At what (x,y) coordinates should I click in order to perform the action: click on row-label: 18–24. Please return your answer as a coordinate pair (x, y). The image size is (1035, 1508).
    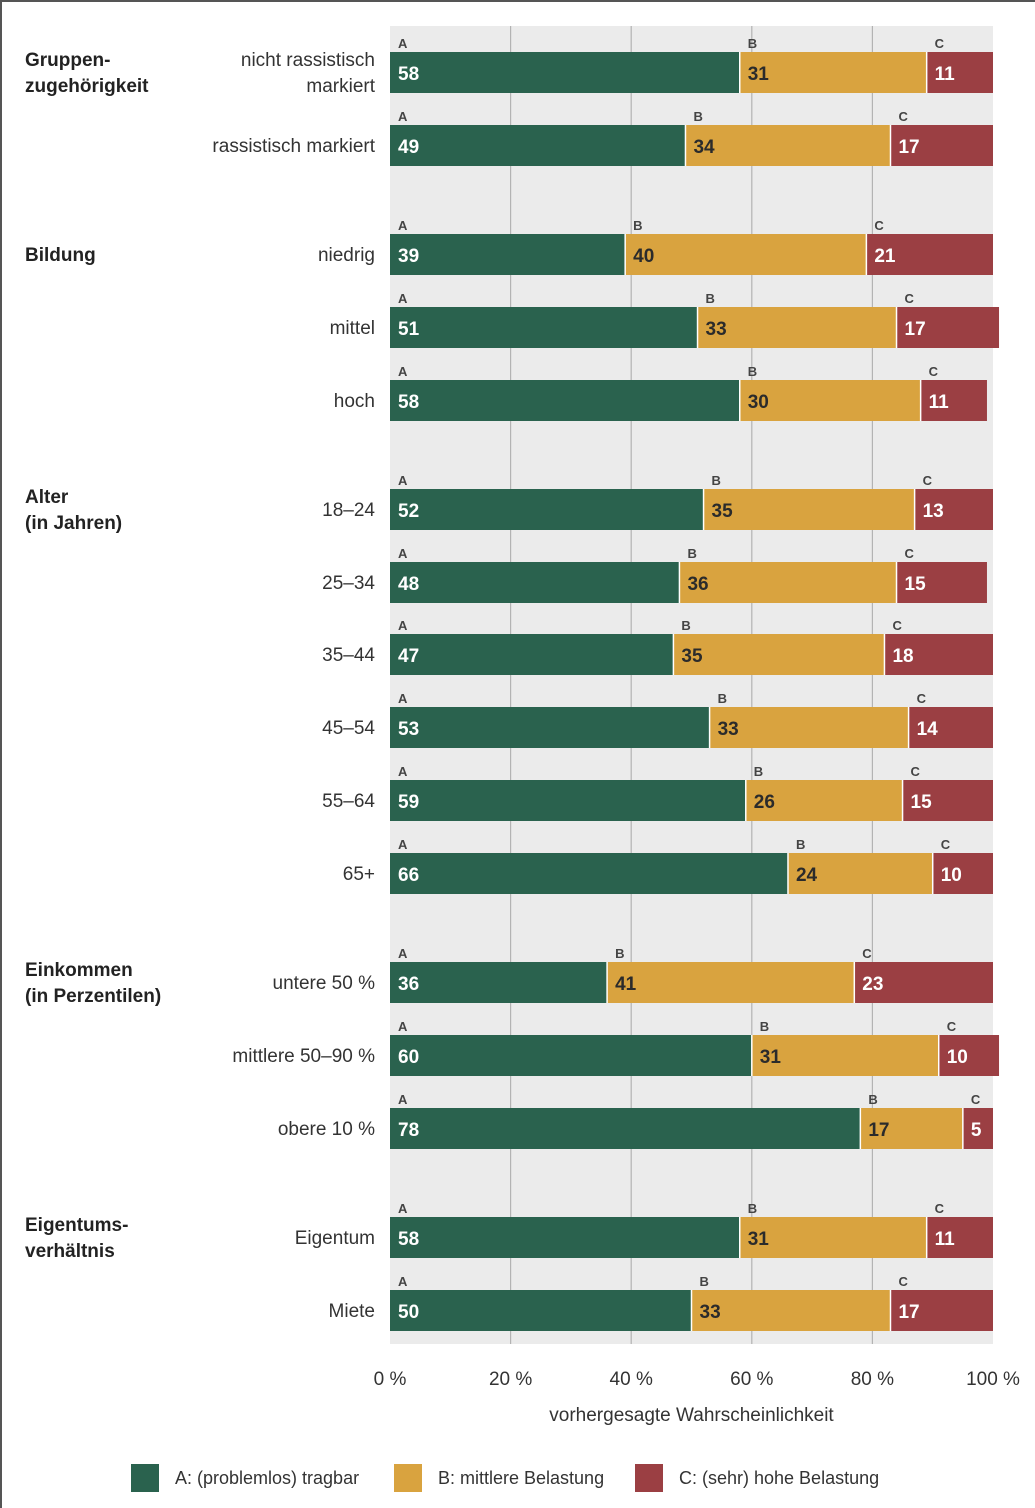
    Looking at the image, I should click on (348, 510).